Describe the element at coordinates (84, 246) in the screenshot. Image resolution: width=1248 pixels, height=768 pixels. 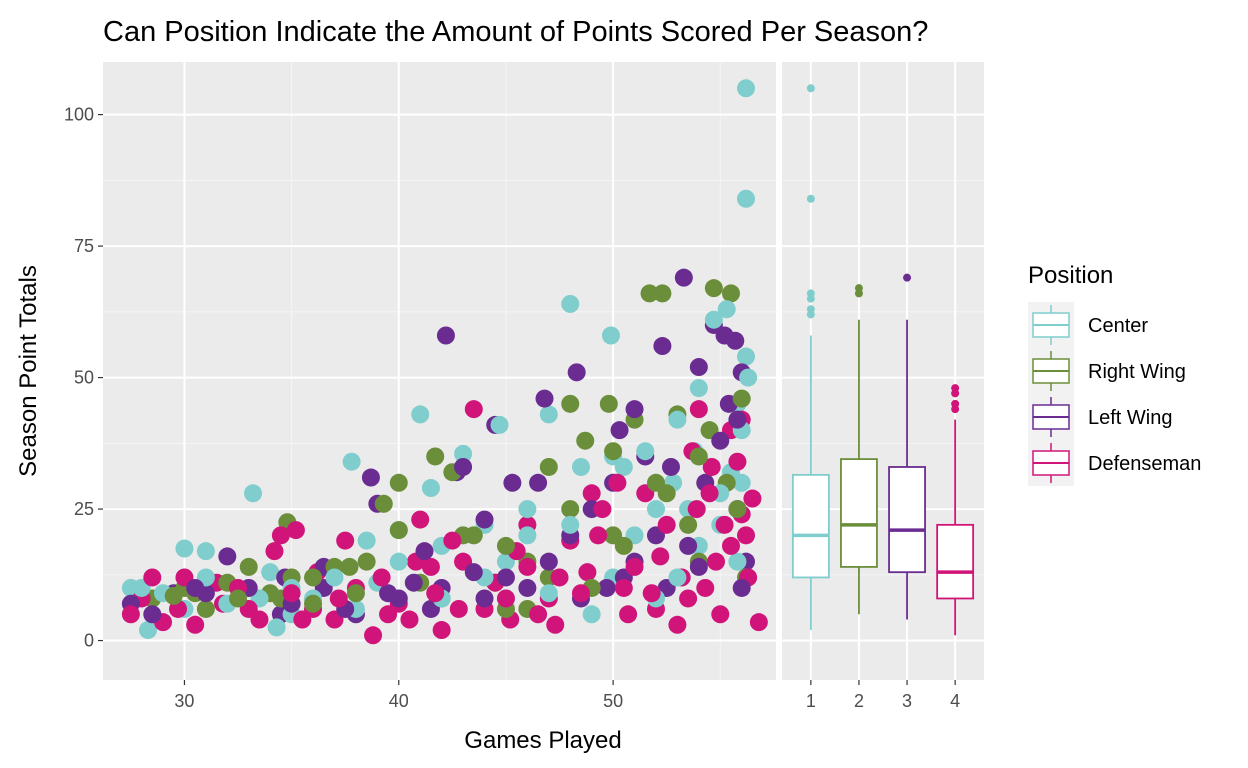
I see `y-tick-label: 75` at that location.